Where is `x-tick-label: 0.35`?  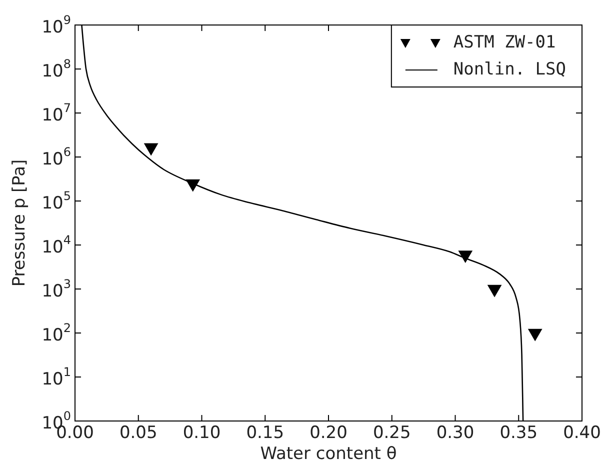
x-tick-label: 0.35 is located at coordinates (519, 432).